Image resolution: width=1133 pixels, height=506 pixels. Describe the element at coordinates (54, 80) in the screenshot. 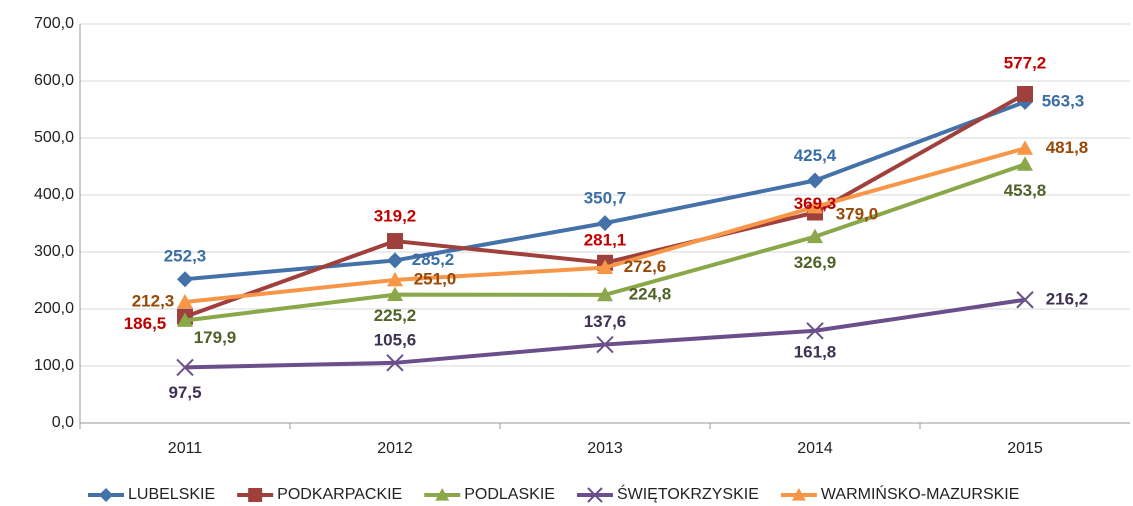

I see `y-tick-label: 600,0` at that location.